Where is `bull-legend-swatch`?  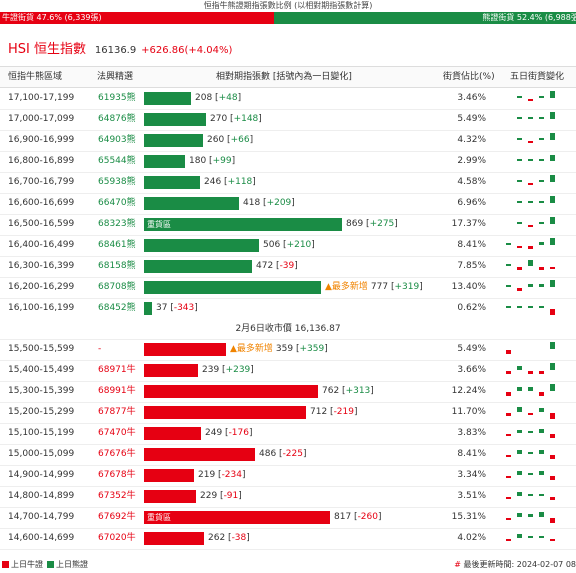
bull-legend-swatch is located at coordinates (5, 564).